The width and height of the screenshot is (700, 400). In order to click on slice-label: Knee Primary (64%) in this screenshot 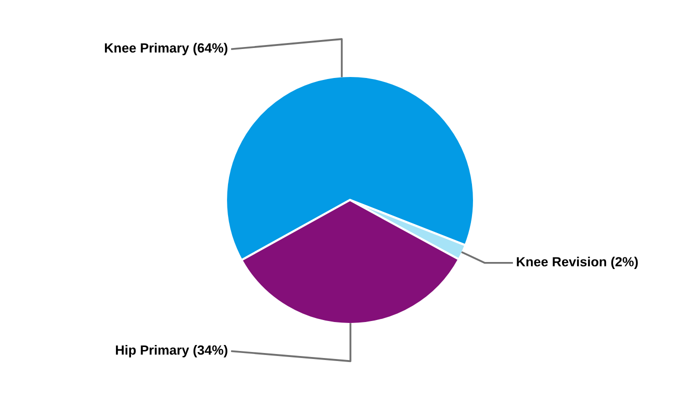, I will do `click(166, 49)`.